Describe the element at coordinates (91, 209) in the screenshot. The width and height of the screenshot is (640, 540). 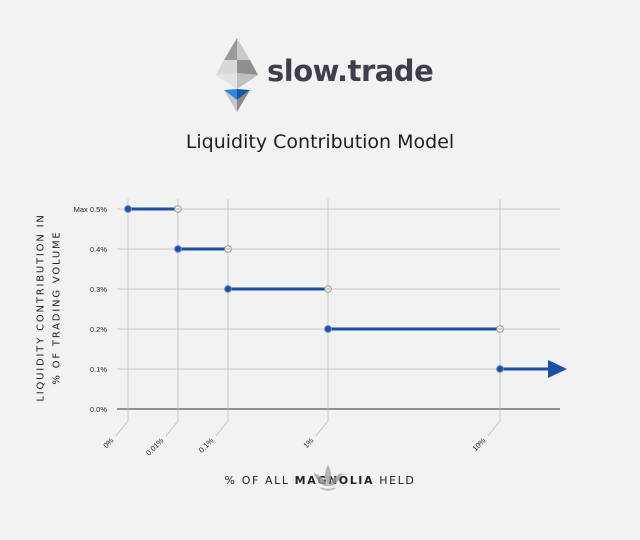
I see `y-tick-label: Max 0.5%` at that location.